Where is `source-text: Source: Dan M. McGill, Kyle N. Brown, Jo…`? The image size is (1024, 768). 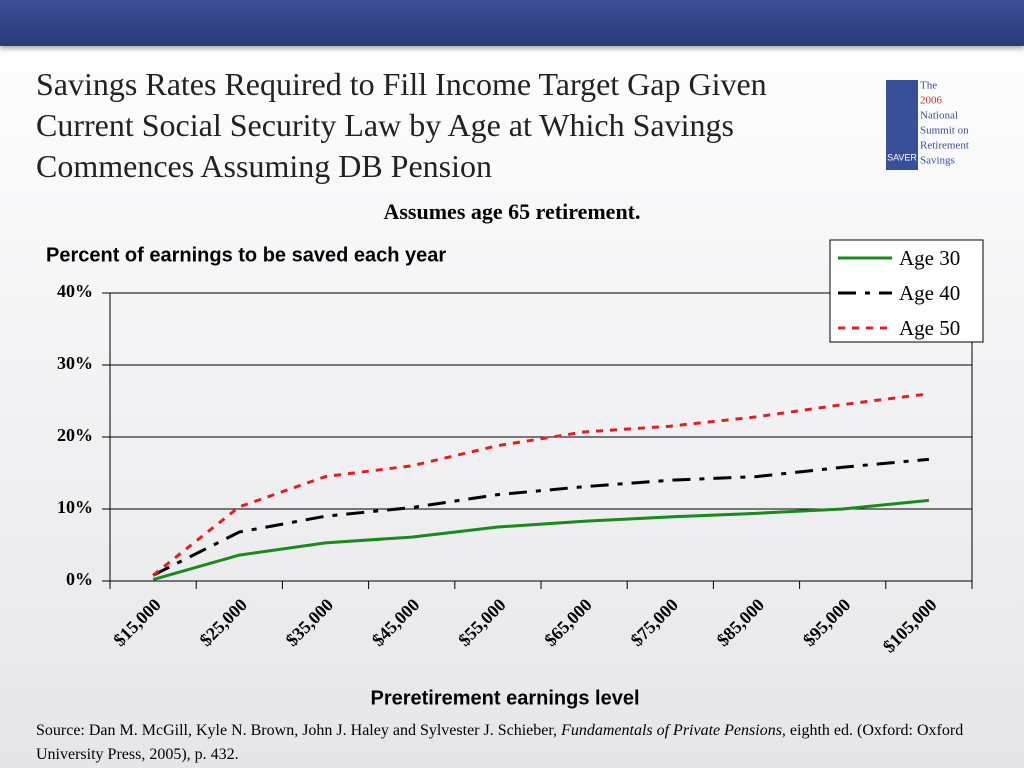 source-text: Source: Dan M. McGill, Kyle N. Brown, Jo… is located at coordinates (299, 730).